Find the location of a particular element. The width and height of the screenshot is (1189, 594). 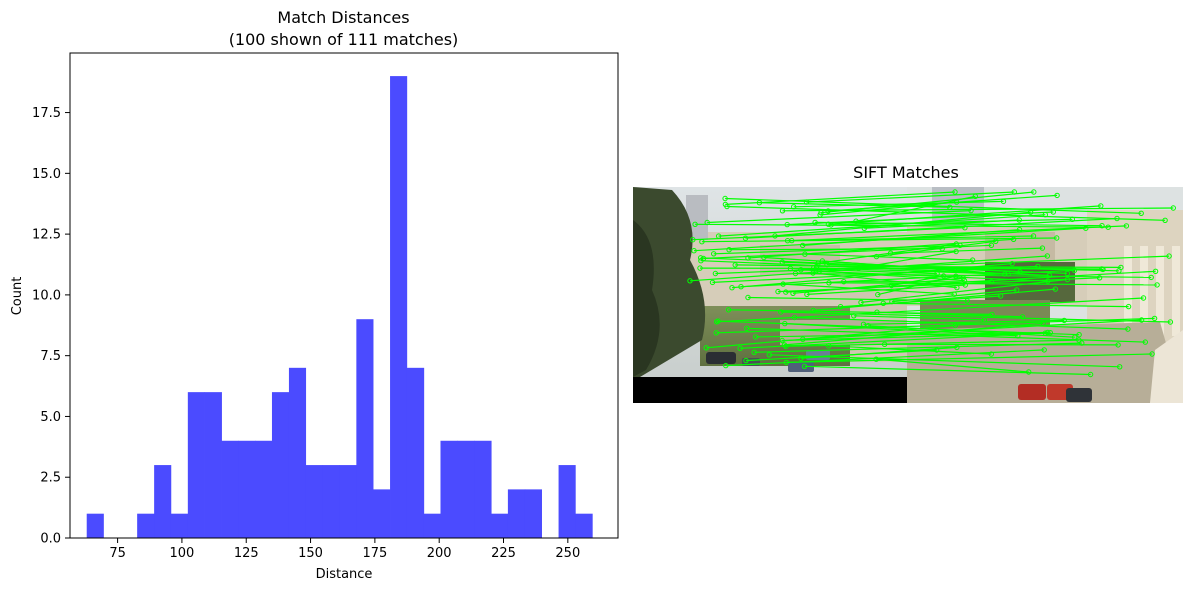

y-tick-label: 7.5 is located at coordinates (50, 356).